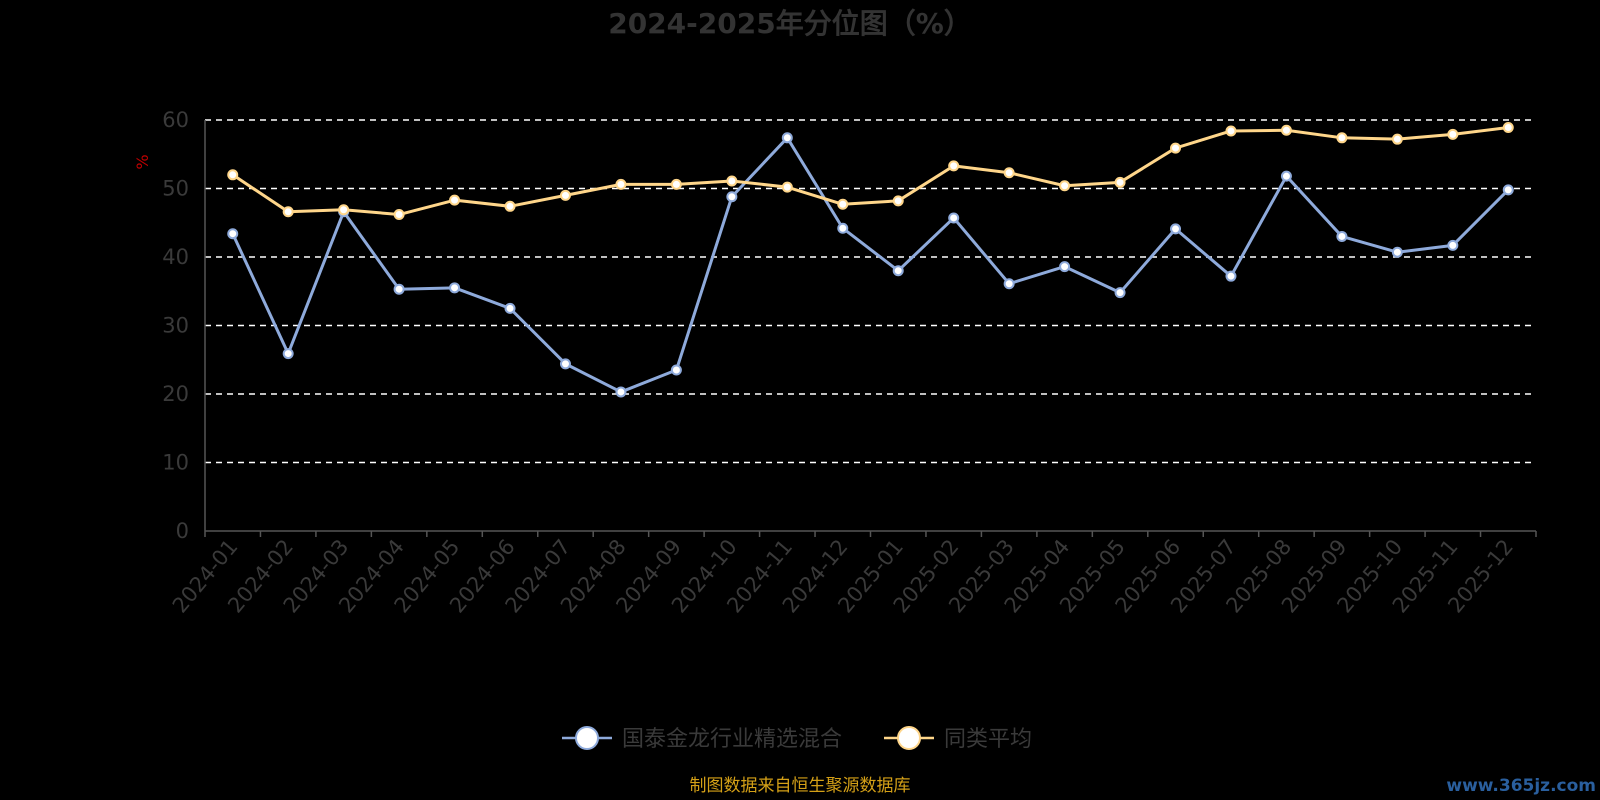  I want to click on y-tick-label: 50, so click(175, 189).